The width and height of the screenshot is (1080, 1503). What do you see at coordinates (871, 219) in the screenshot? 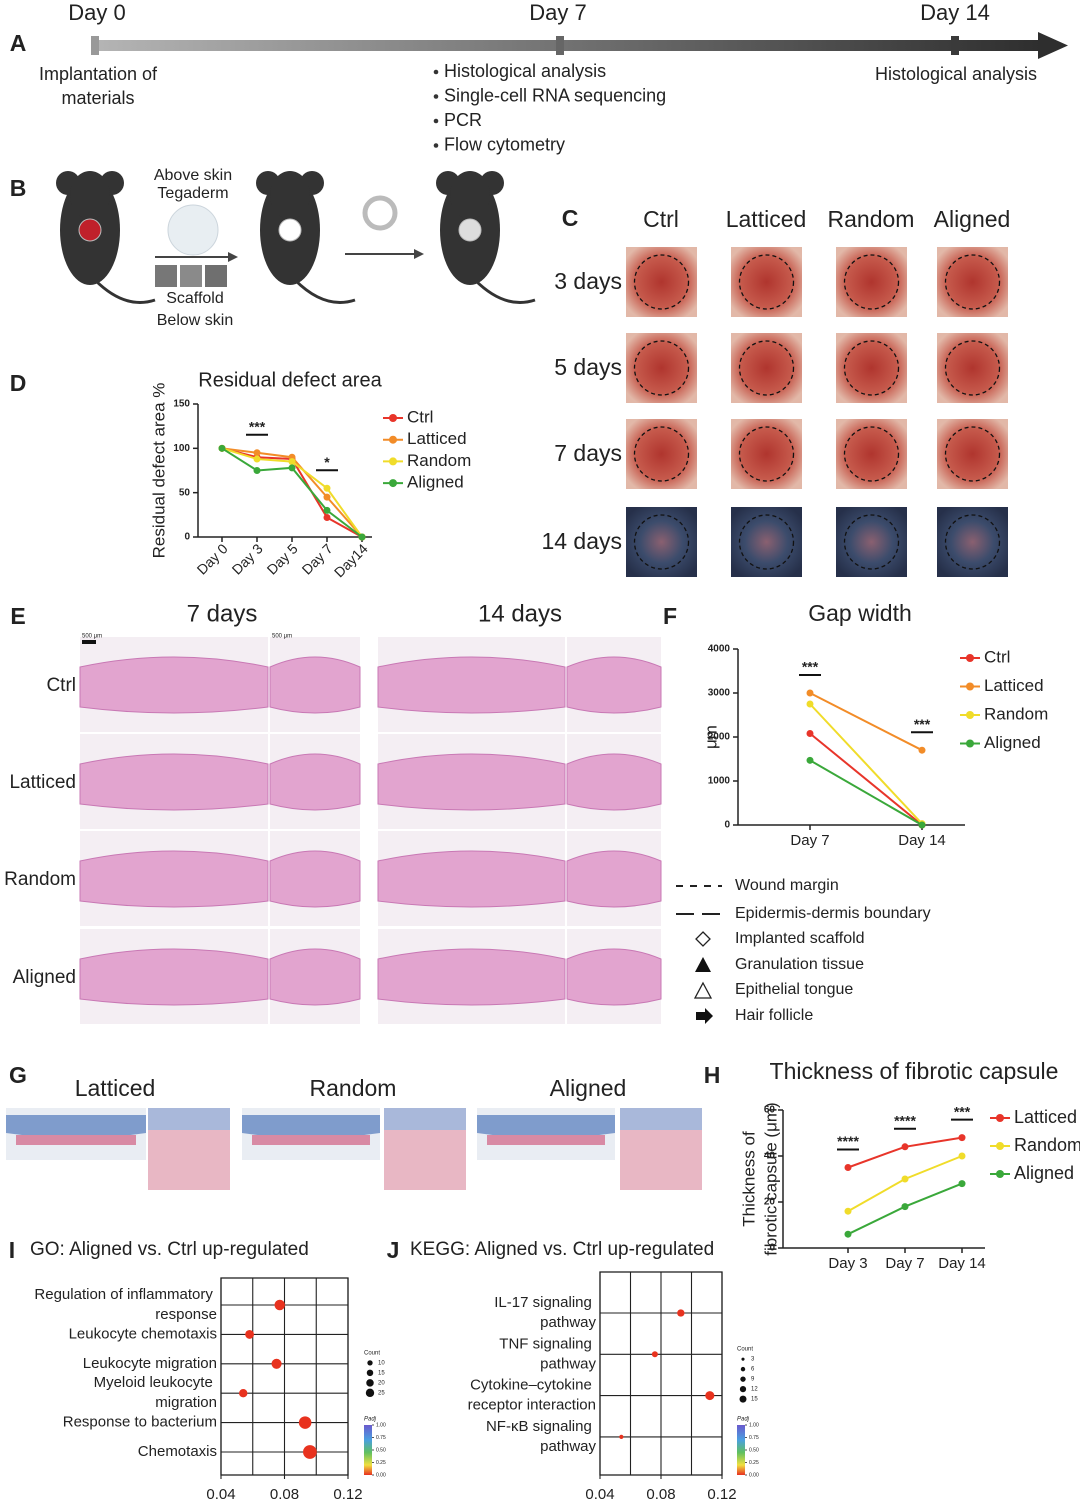
I see `column-label: Random` at bounding box center [871, 219].